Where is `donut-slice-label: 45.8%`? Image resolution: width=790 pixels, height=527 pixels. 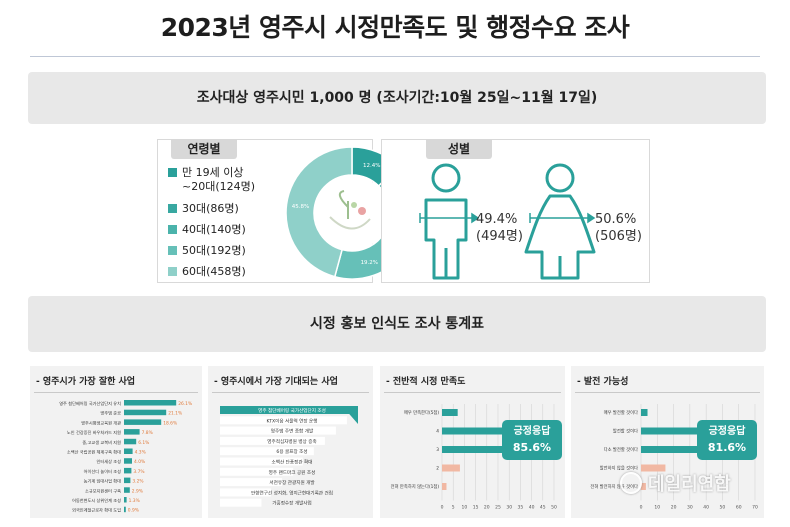
donut-slice-label: 45.8% is located at coordinates (300, 207).